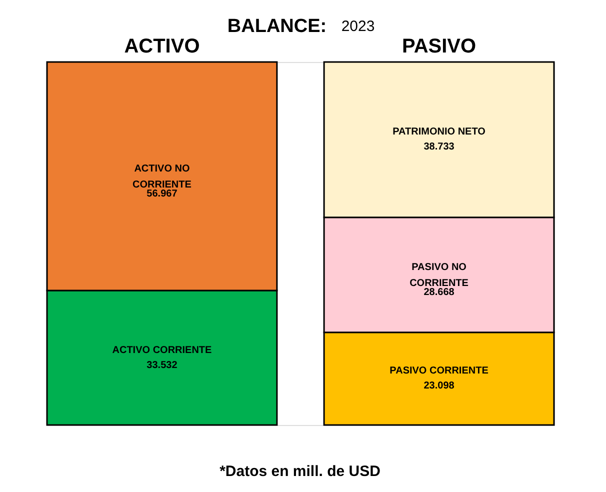 The width and height of the screenshot is (606, 492). Describe the element at coordinates (439, 386) in the screenshot. I see `data-label: 23.098` at that location.